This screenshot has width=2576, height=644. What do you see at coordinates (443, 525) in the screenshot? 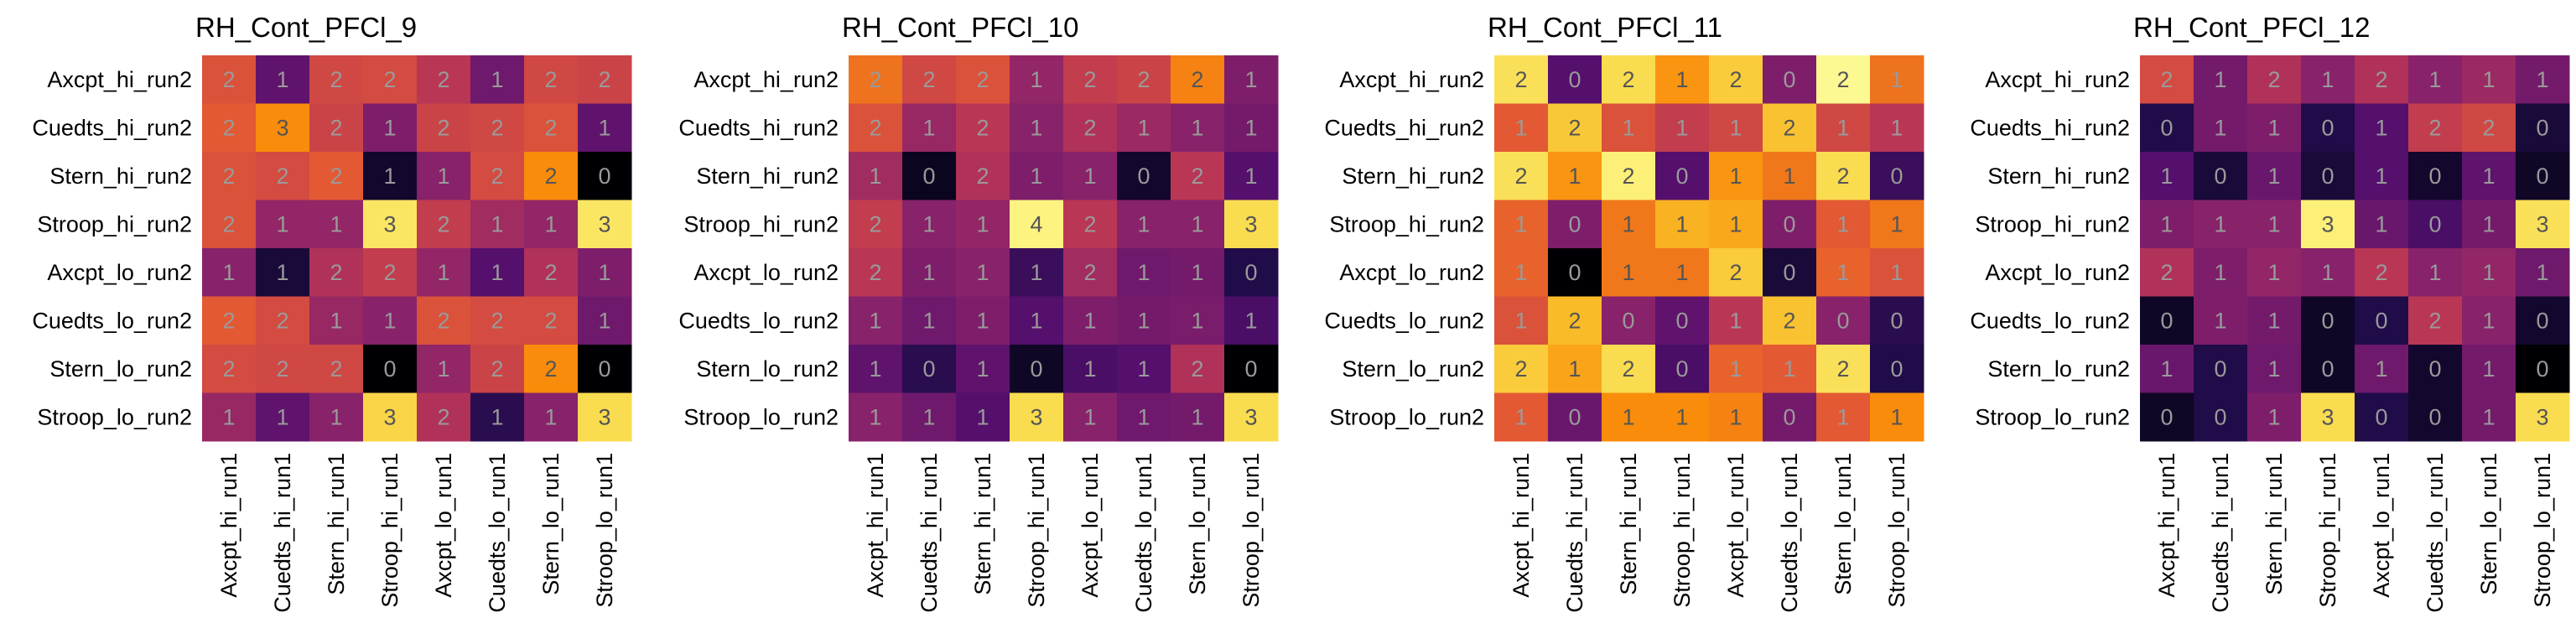
I see `x-tick-label: Axcpt_lo_run1` at bounding box center [443, 525].